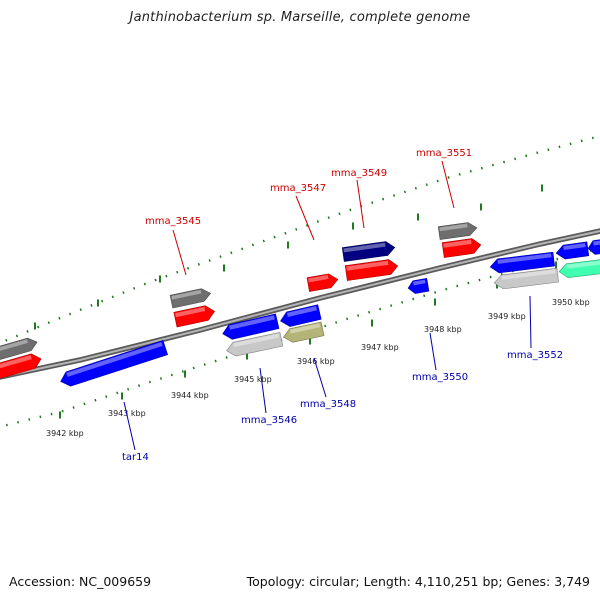 Image resolution: width=600 pixels, height=600 pixels. Describe the element at coordinates (440, 377) in the screenshot. I see `gene-label: mma_3550` at that location.